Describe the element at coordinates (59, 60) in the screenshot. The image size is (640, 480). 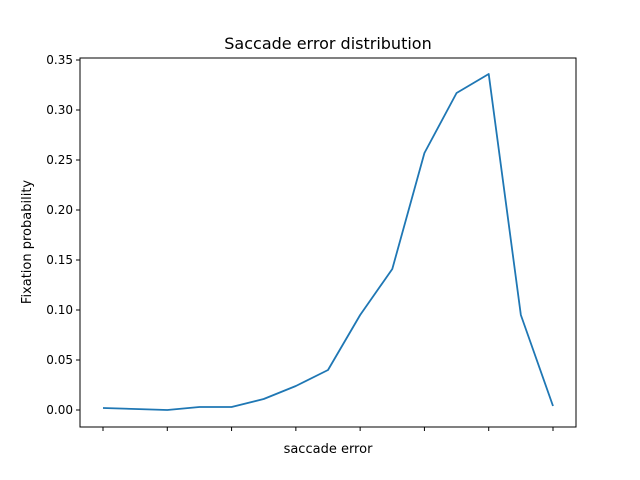
I see `y-tick-label: 0.35` at that location.